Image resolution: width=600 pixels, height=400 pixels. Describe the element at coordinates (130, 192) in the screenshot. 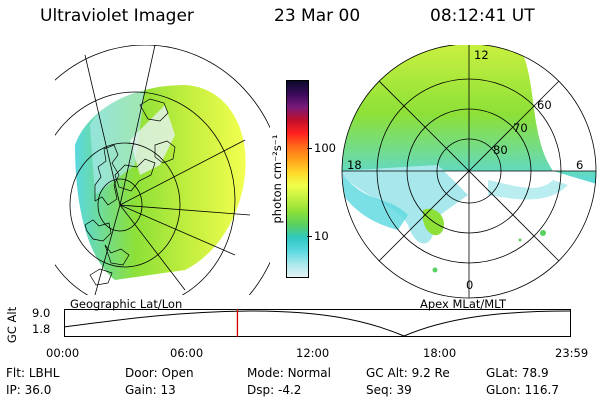

I see `coastlines` at that location.